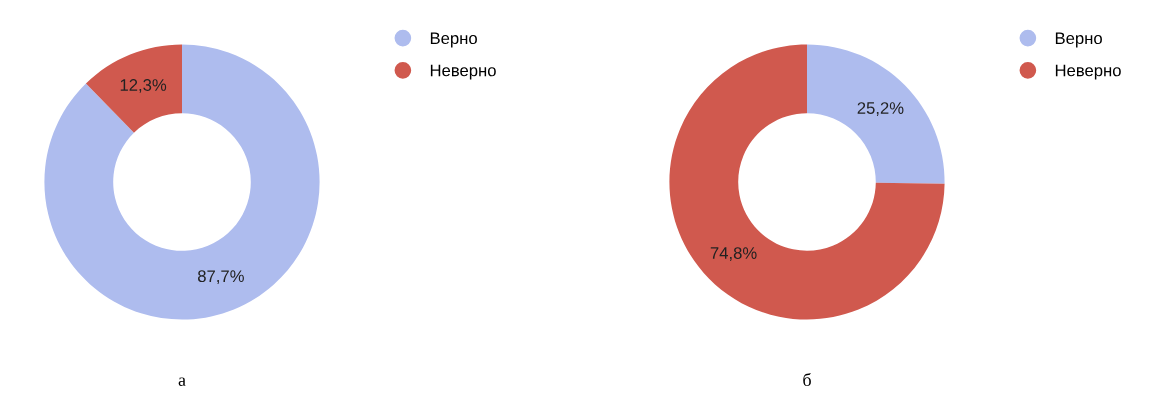  What do you see at coordinates (220, 277) in the screenshot?
I see `data-label: 87,7%` at bounding box center [220, 277].